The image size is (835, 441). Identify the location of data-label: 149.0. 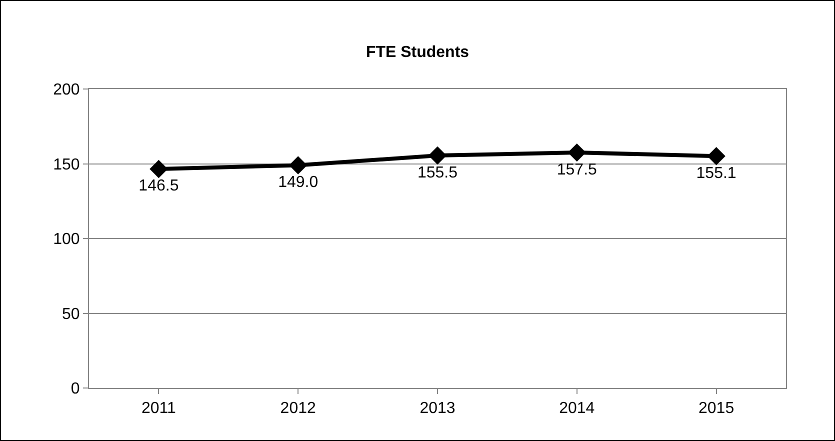
(298, 182).